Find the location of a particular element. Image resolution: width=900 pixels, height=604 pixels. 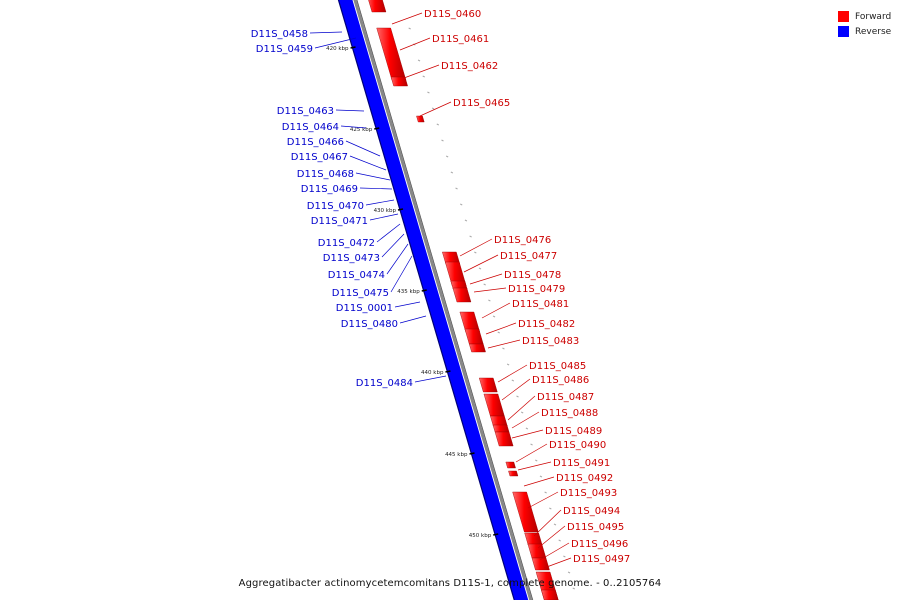

gene-label-D11S_0464: D11S_0464 is located at coordinates (310, 127).